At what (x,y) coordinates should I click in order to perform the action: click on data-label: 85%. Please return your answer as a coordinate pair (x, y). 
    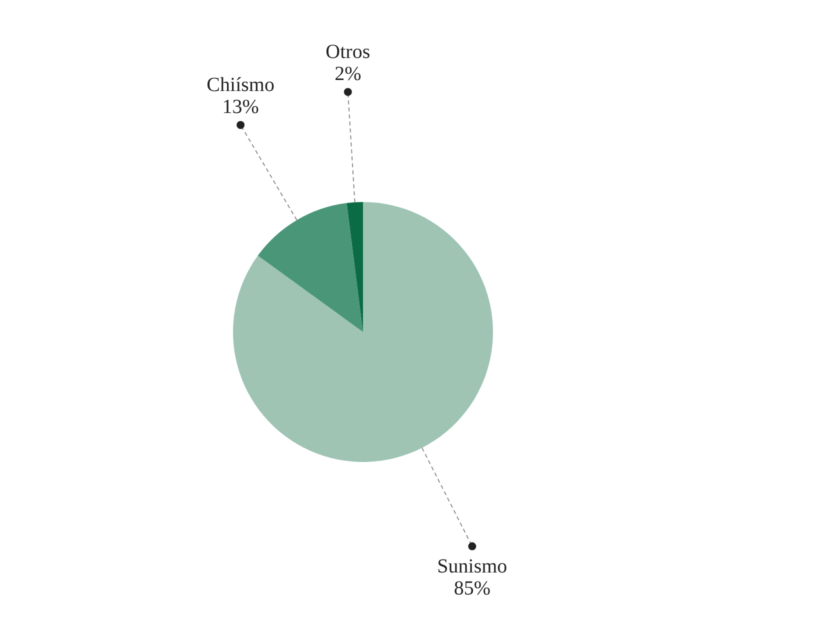
    Looking at the image, I should click on (472, 588).